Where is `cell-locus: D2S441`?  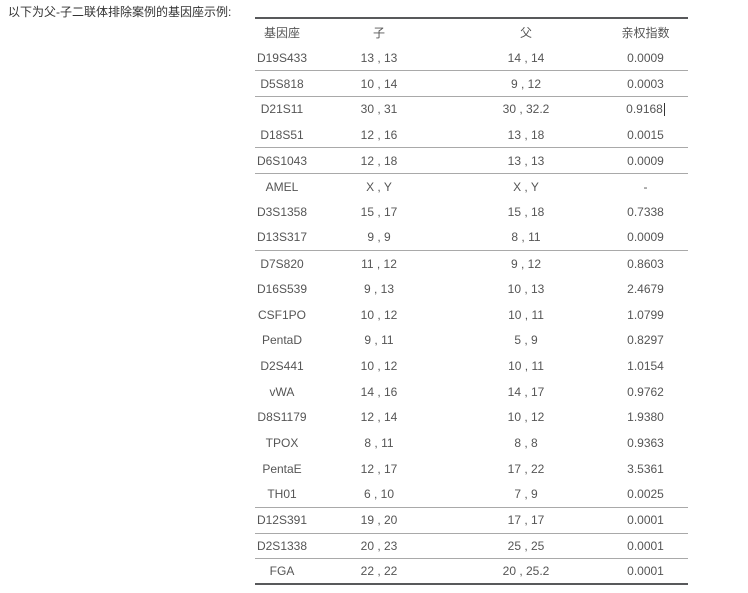 cell-locus: D2S441 is located at coordinates (282, 366).